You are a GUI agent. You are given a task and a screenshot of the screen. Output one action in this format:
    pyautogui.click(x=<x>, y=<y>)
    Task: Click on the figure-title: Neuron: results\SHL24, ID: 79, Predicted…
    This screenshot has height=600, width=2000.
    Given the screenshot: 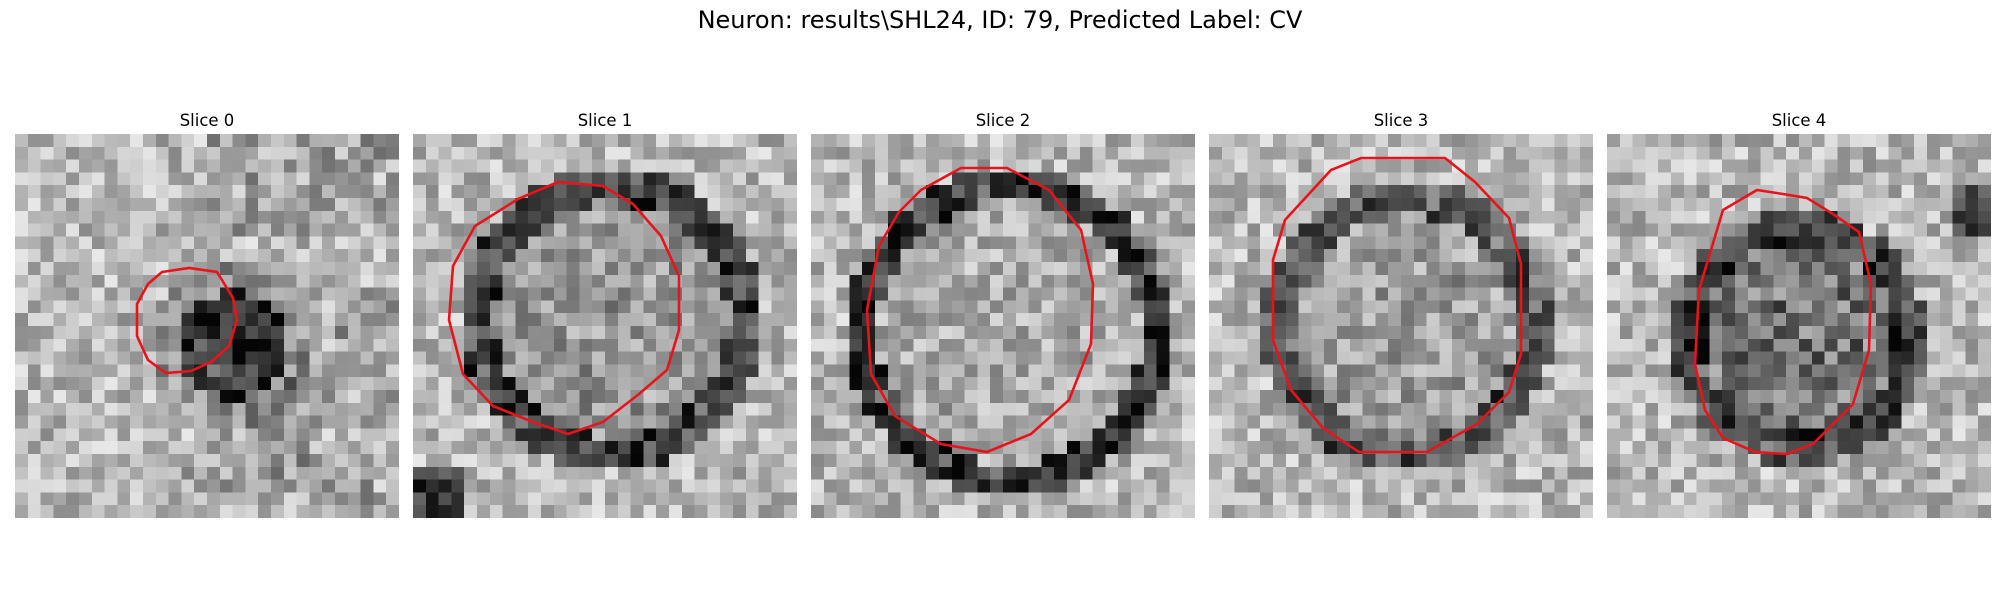 What is the action you would take?
    pyautogui.click(x=1000, y=20)
    